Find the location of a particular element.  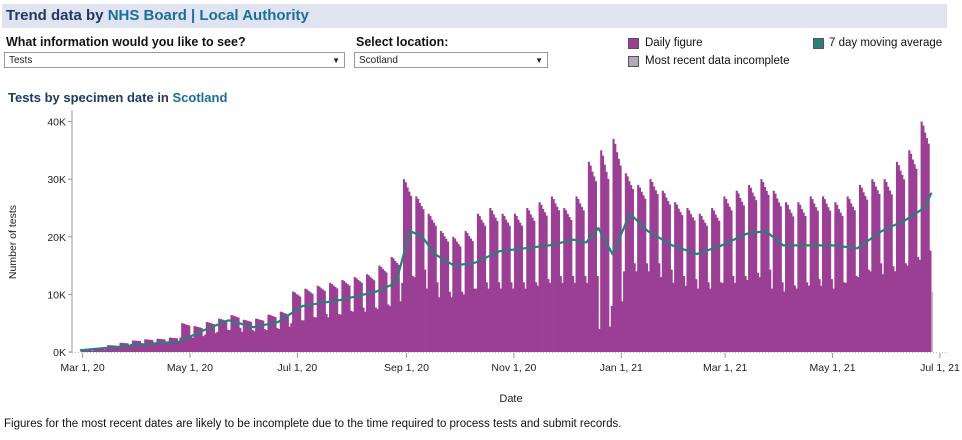

legend-incomplete-swatch is located at coordinates (633, 61).